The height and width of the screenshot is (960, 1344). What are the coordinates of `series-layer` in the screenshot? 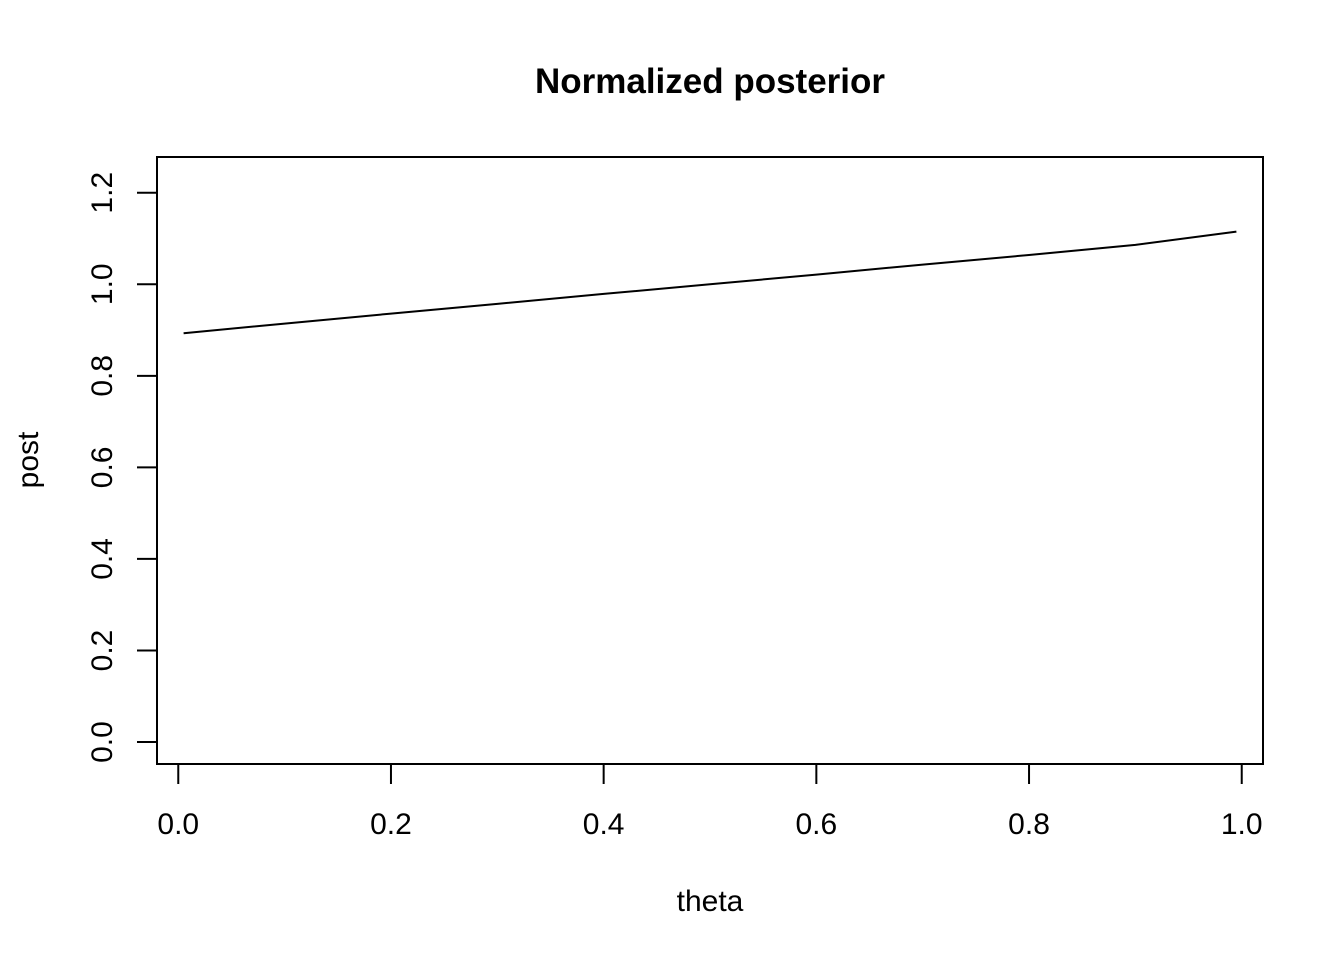 It's located at (710, 282).